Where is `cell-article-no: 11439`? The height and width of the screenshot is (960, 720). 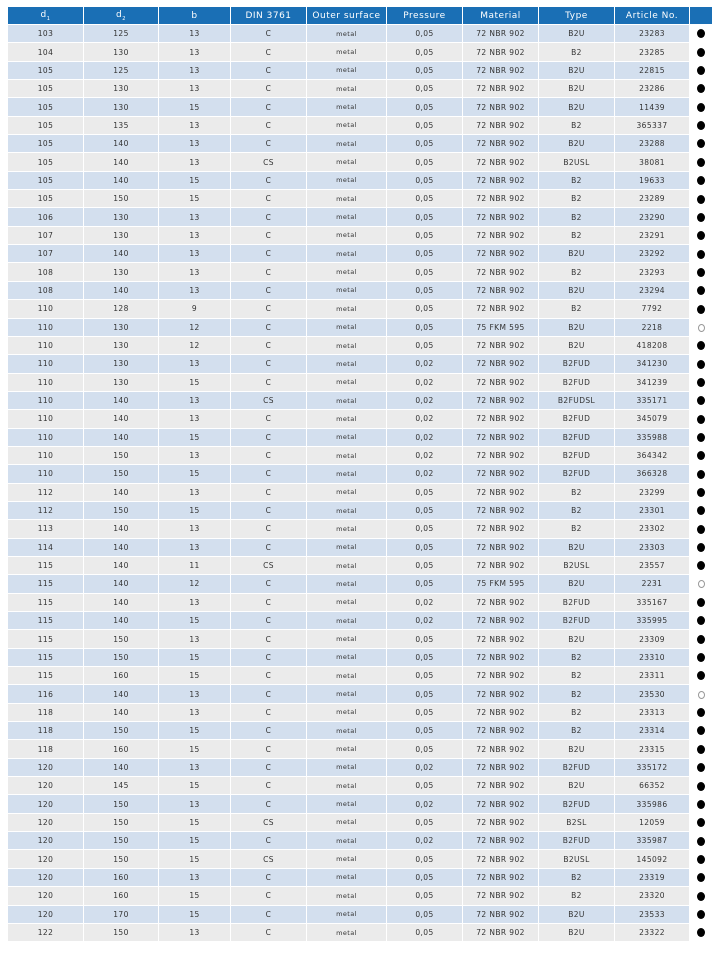
cell-article-no: 11439 is located at coordinates (652, 107).